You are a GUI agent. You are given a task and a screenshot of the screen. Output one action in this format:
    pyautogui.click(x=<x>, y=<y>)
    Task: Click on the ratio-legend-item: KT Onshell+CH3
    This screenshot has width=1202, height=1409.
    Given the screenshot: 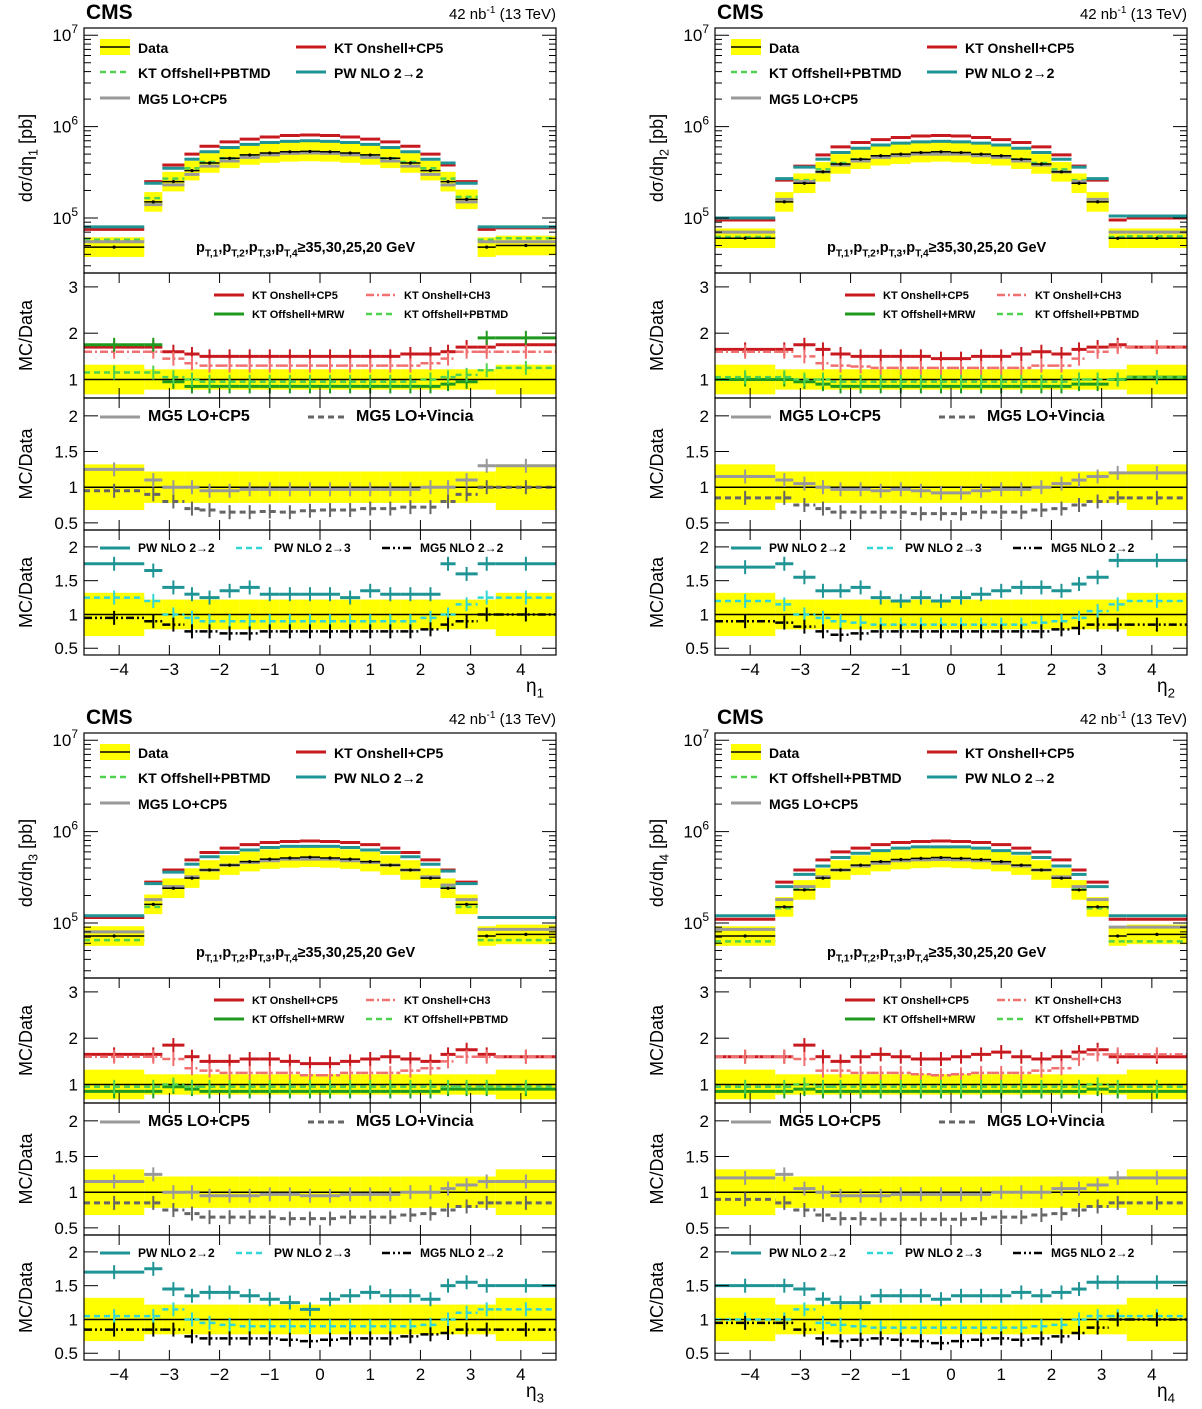 What is the action you would take?
    pyautogui.click(x=1059, y=296)
    